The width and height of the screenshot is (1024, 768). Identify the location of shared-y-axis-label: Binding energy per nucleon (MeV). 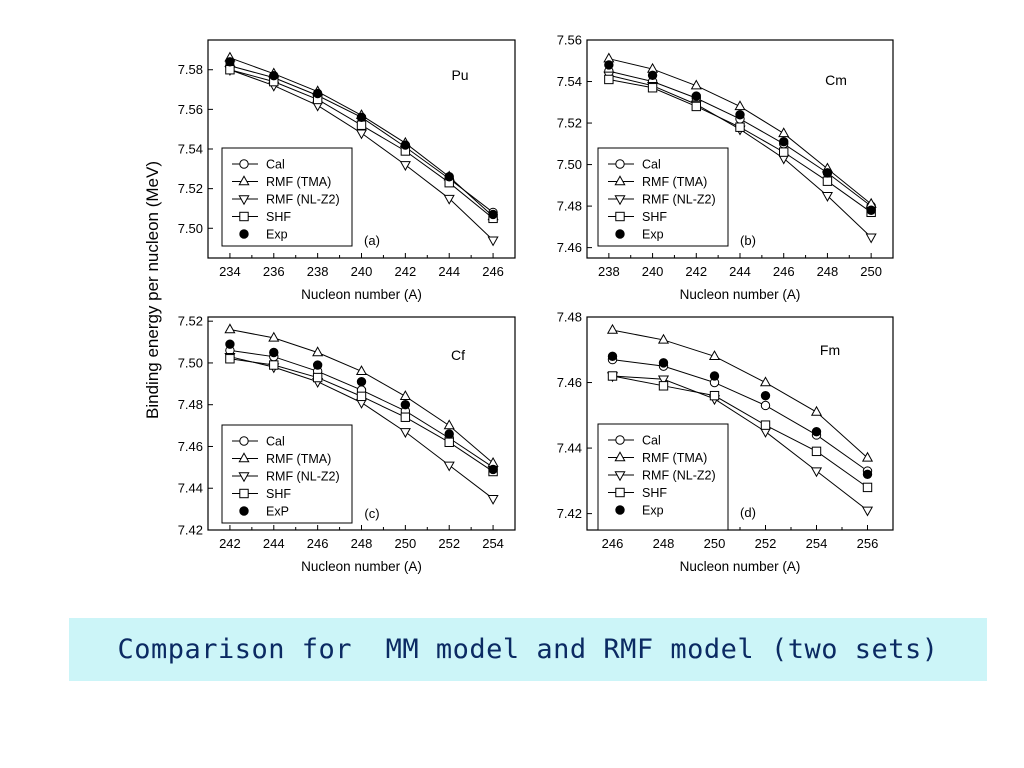
(152, 290).